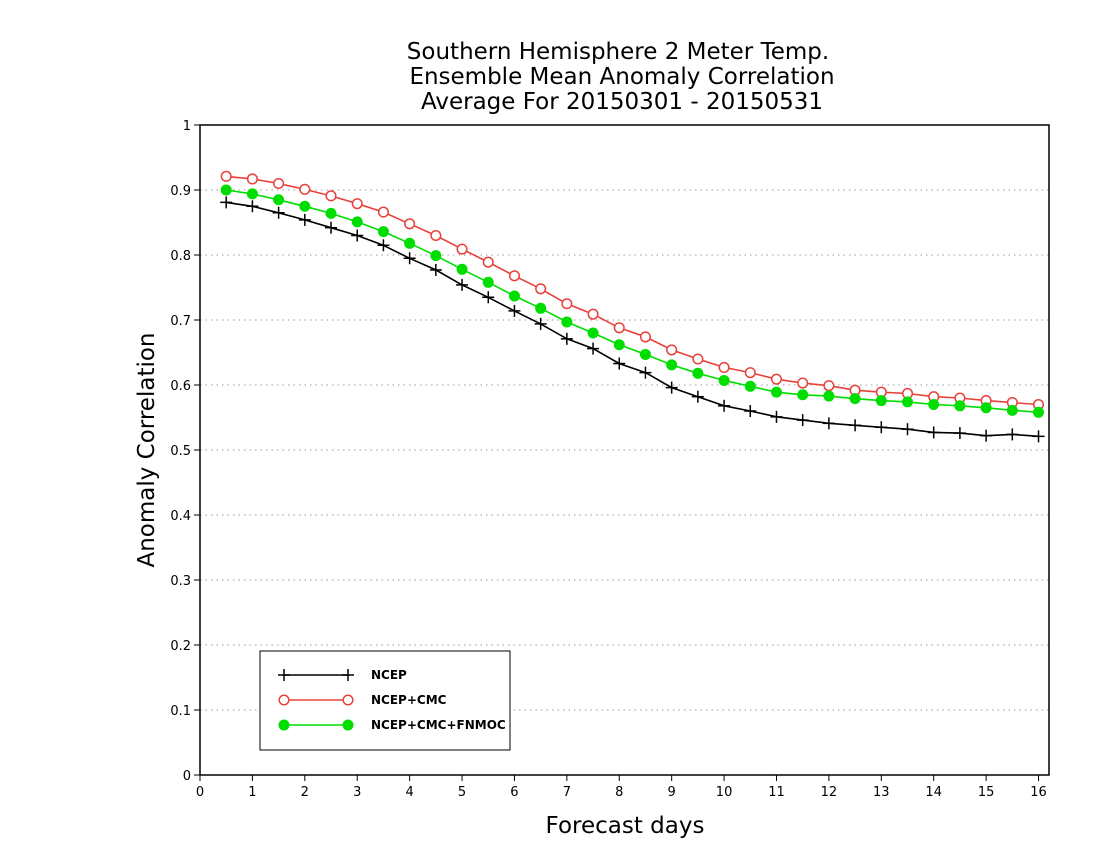 Image resolution: width=1100 pixels, height=850 pixels. What do you see at coordinates (933, 792) in the screenshot?
I see `x-tick-label-14: 14` at bounding box center [933, 792].